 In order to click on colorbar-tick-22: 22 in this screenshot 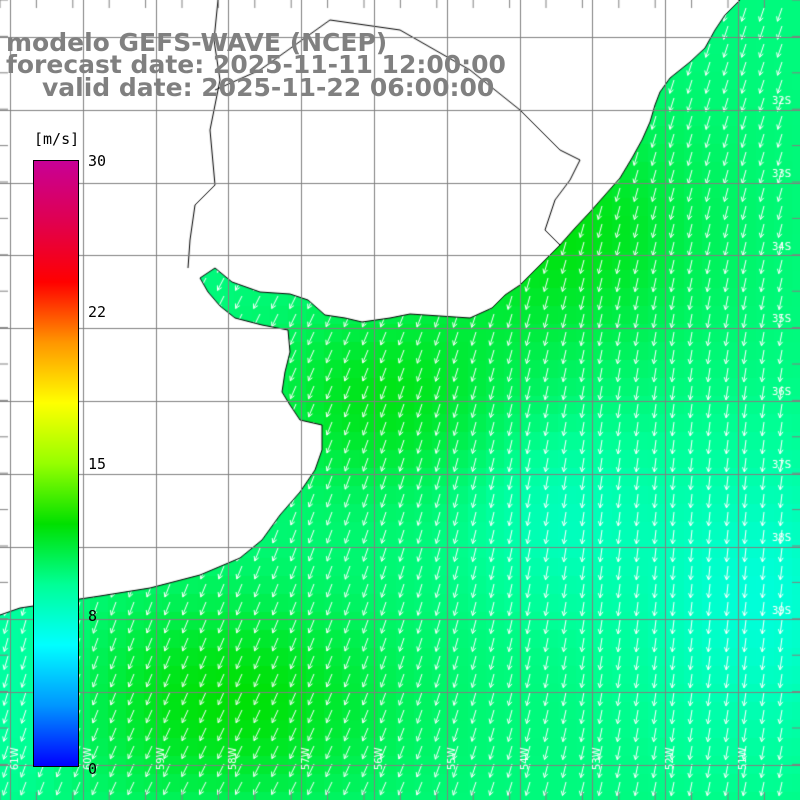, I will do `click(97, 312)`.